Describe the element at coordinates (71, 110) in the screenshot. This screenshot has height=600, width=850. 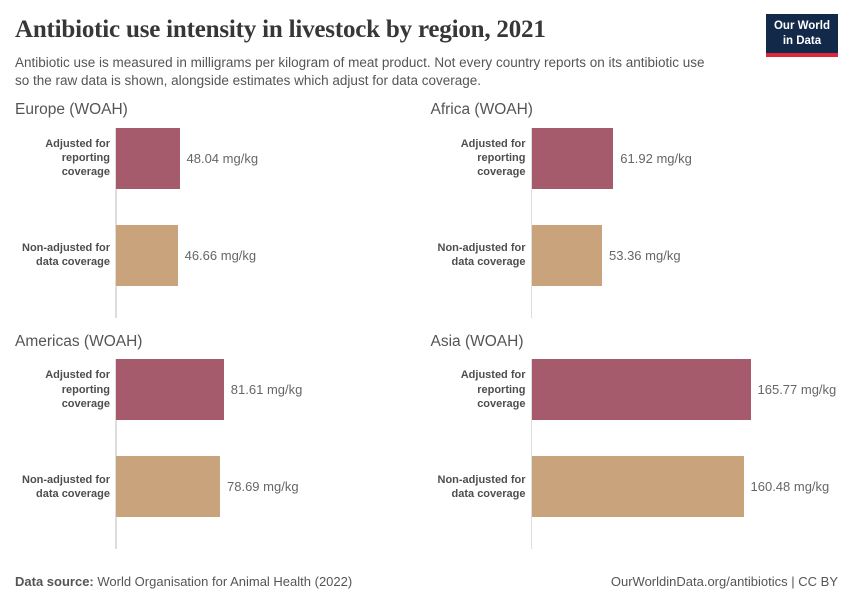
I see `panel-title: Europe (WOAH)` at that location.